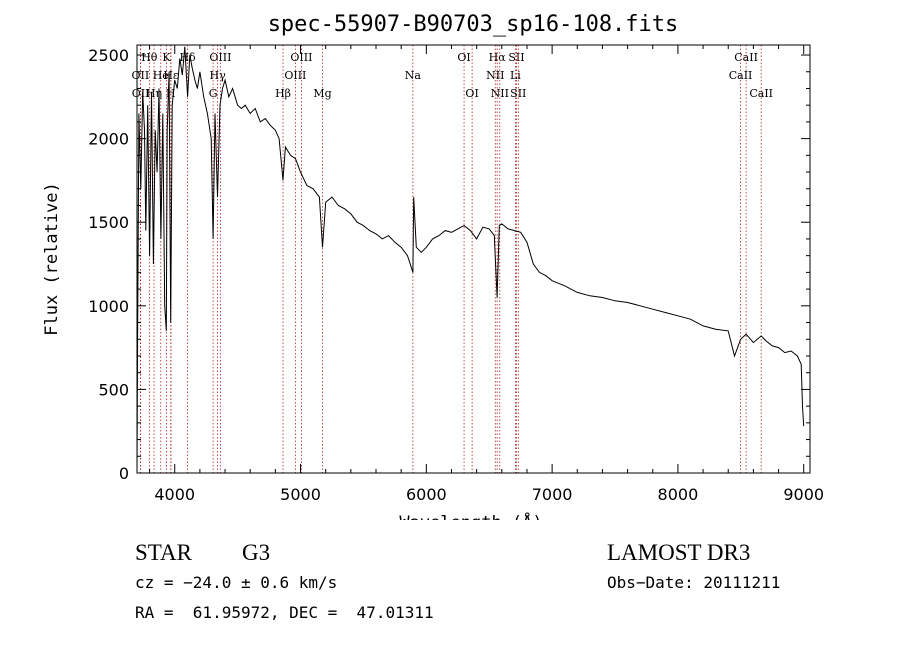 Image resolution: width=900 pixels, height=649 pixels. Describe the element at coordinates (161, 75) in the screenshot. I see `line-label-3: He` at that location.